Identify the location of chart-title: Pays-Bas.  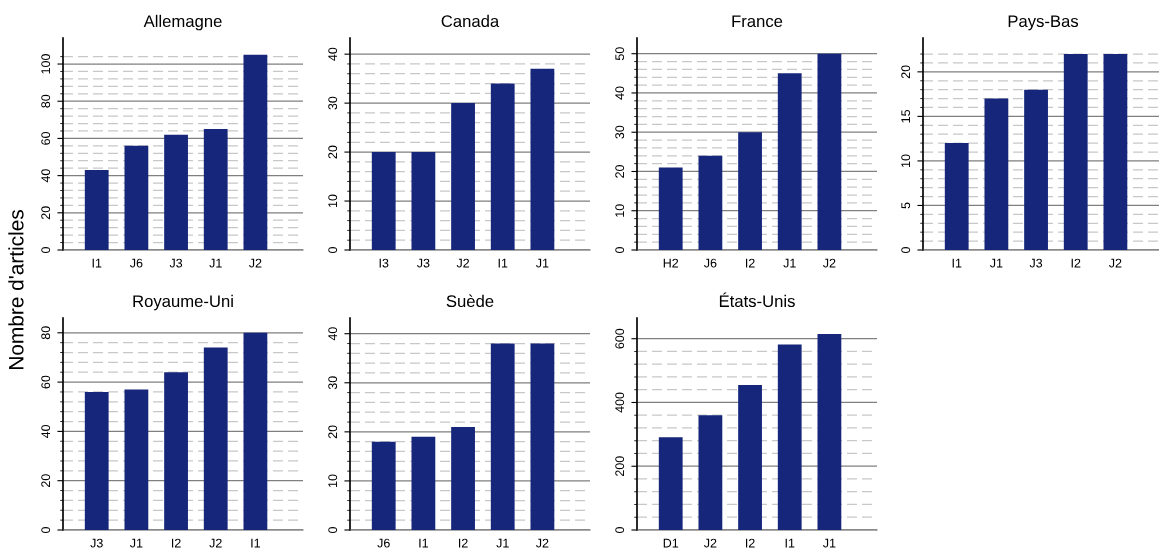
(1043, 23).